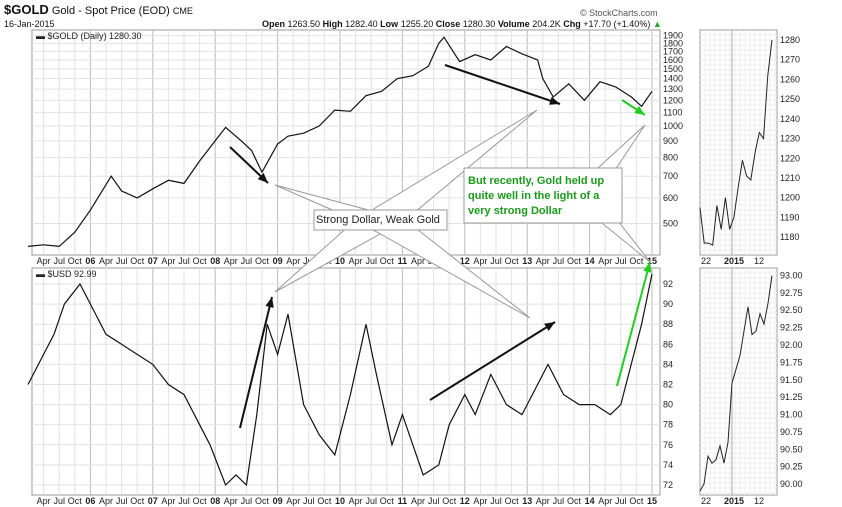 The image size is (842, 507). What do you see at coordinates (790, 79) in the screenshot?
I see `y-tick-label: 1260` at bounding box center [790, 79].